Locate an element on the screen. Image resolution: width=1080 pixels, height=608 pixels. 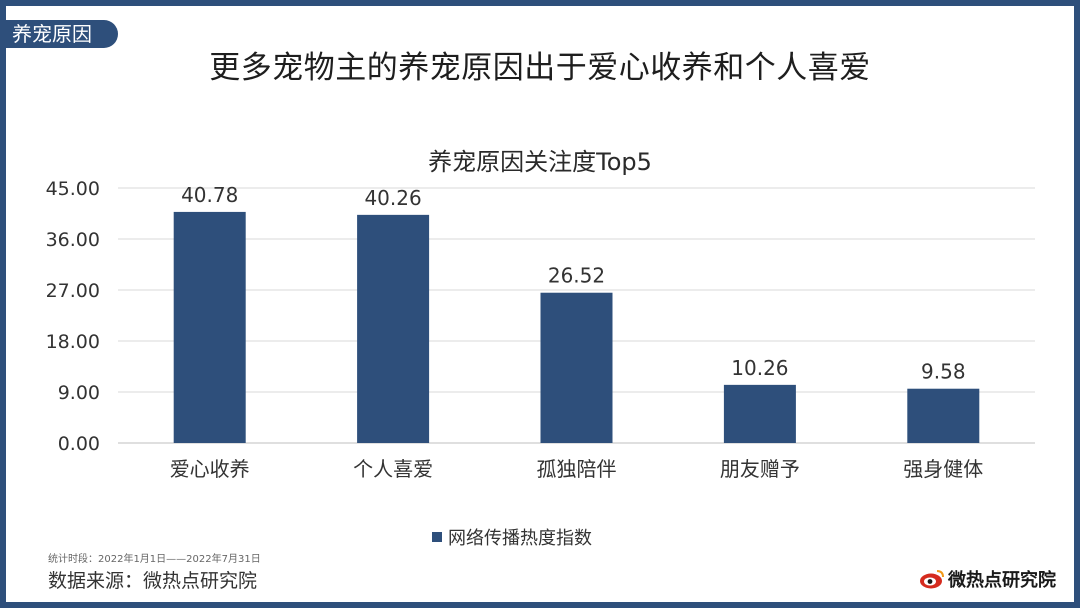
x-tick-label: 个人喜爱 is located at coordinates (393, 469).